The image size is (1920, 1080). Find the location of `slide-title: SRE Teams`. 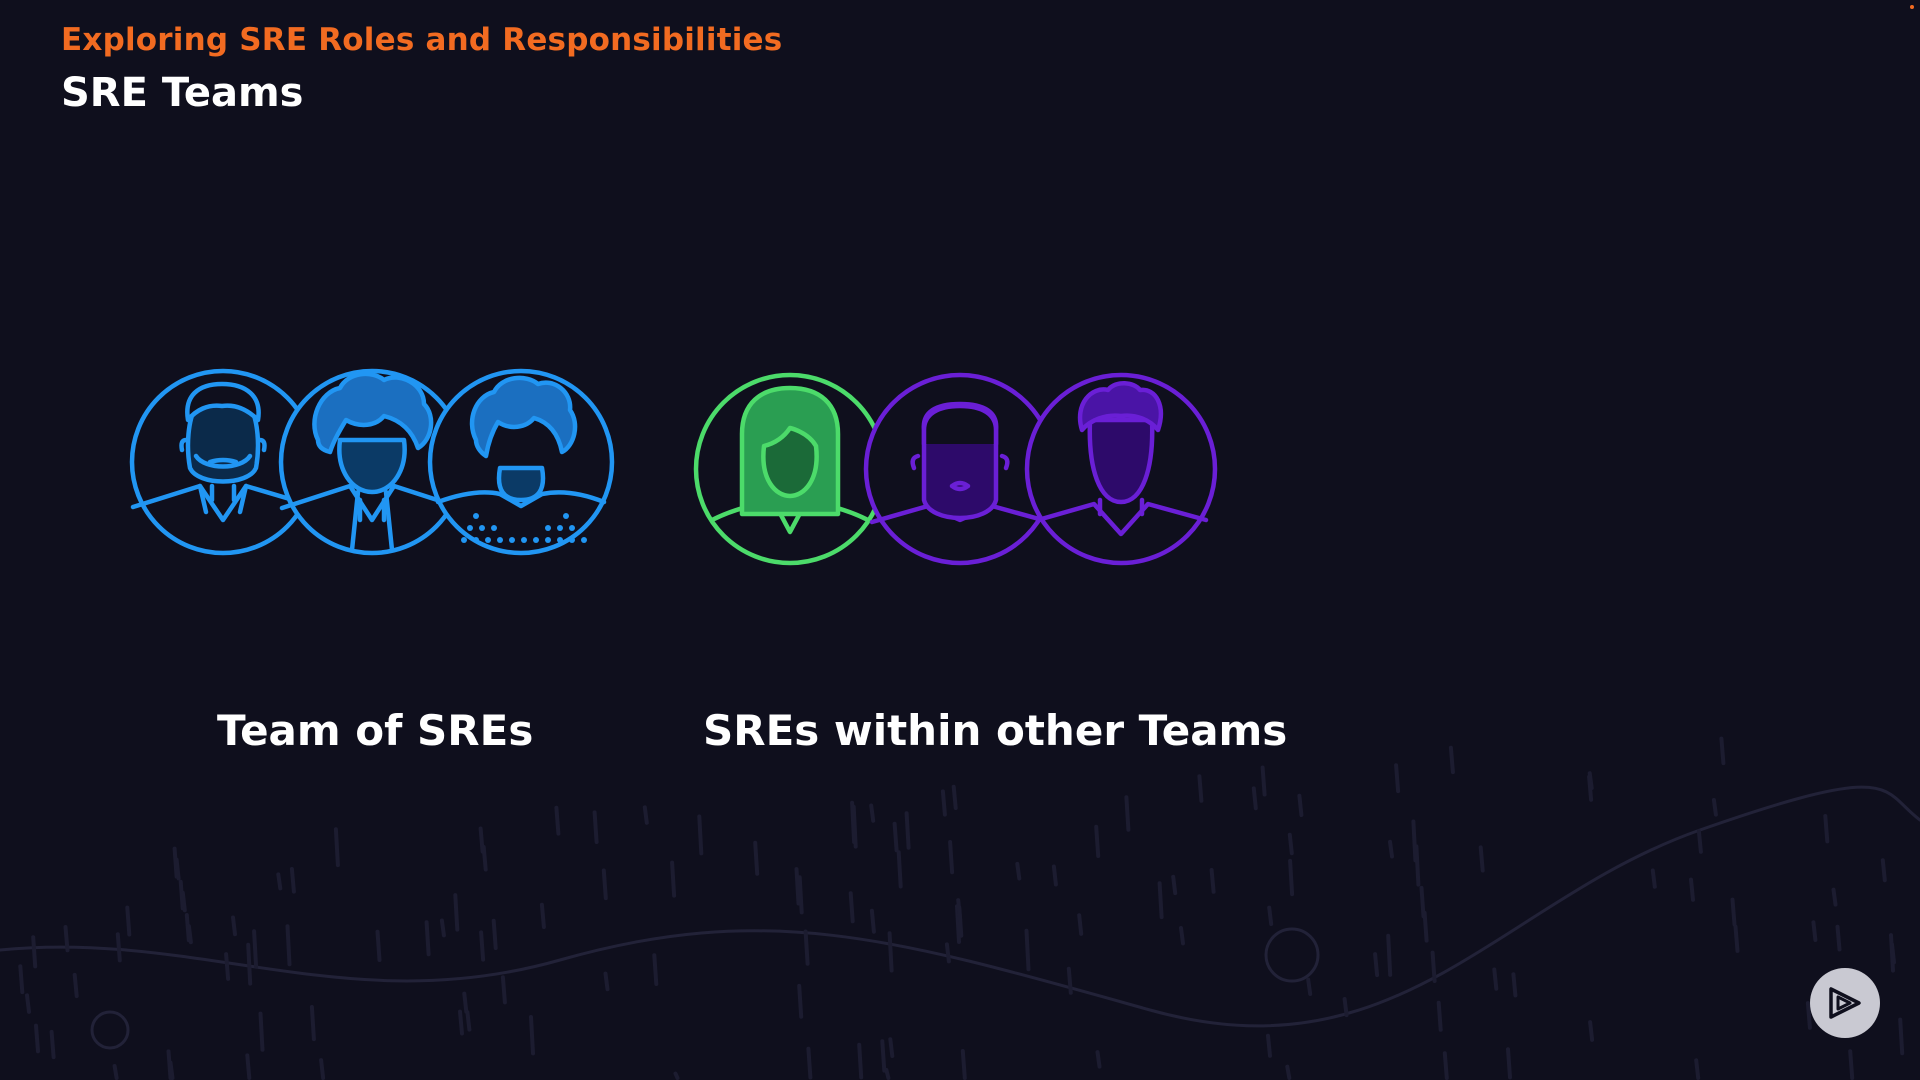

slide-title: SRE Teams is located at coordinates (182, 93).